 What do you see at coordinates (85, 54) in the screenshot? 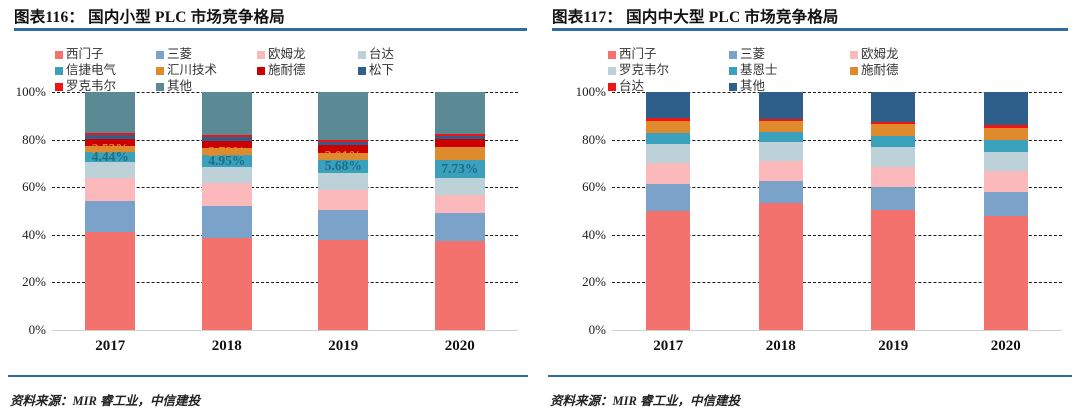
I see `legend-label: 西门子` at bounding box center [85, 54].